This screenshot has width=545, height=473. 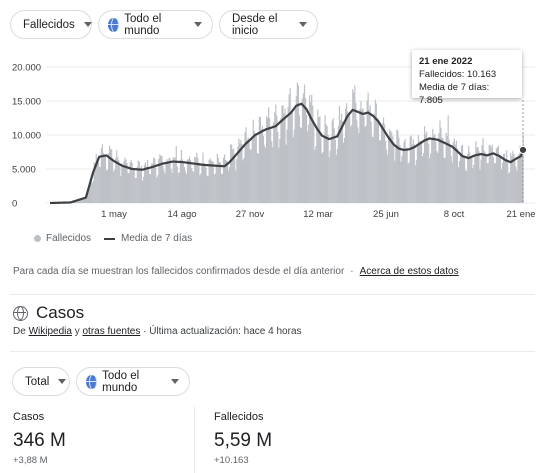 What do you see at coordinates (111, 331) in the screenshot?
I see `other-sources-link: otras fuentes` at bounding box center [111, 331].